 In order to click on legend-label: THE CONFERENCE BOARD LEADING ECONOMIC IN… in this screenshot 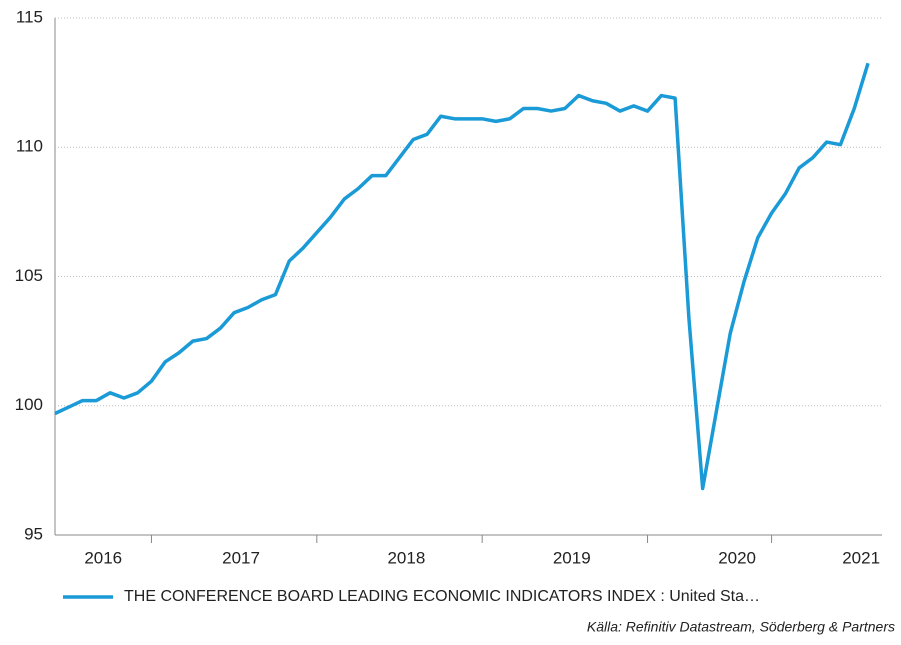, I will do `click(442, 596)`.